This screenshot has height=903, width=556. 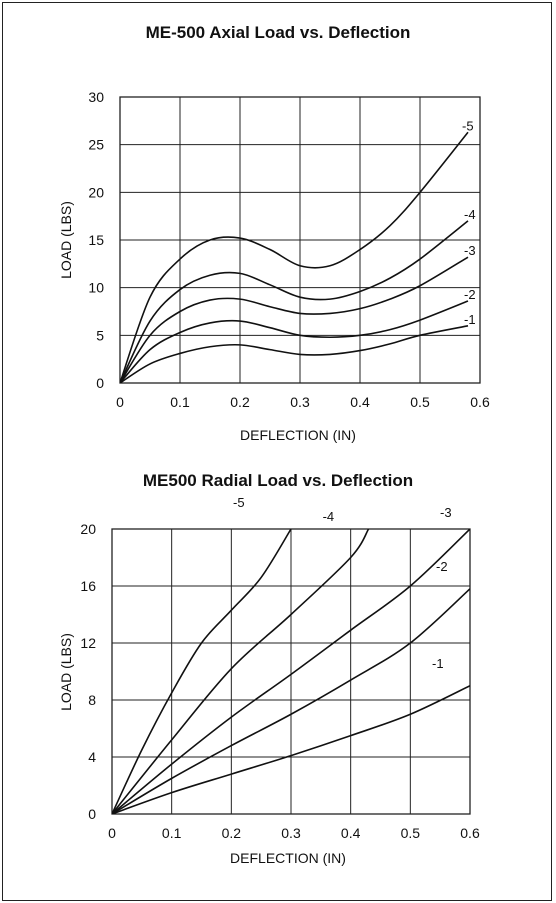 What do you see at coordinates (96, 288) in the screenshot?
I see `axial-y-tick-label: 10` at bounding box center [96, 288].